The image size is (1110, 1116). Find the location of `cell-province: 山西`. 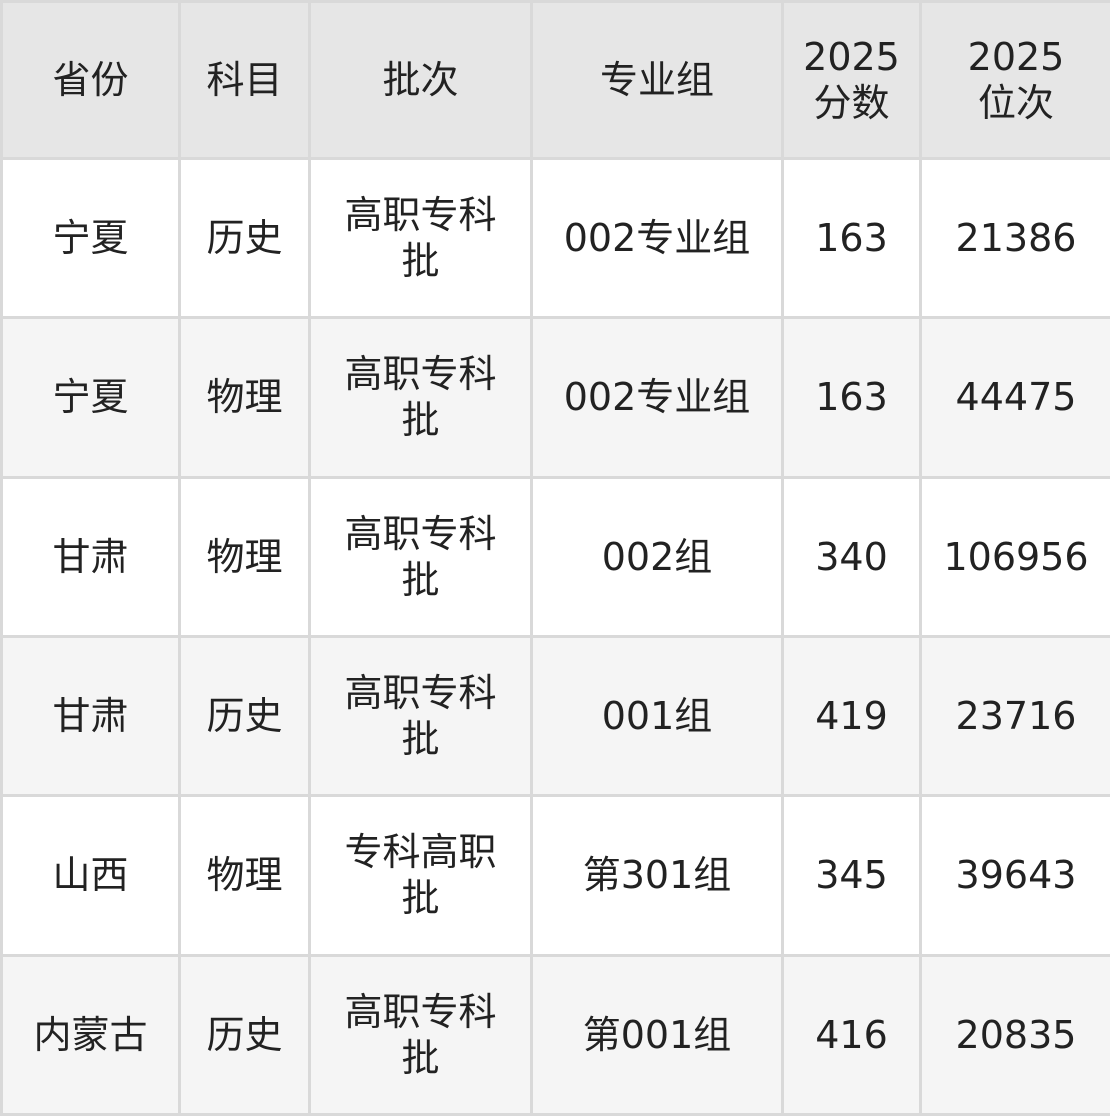

cell-province: 山西 is located at coordinates (90, 875).